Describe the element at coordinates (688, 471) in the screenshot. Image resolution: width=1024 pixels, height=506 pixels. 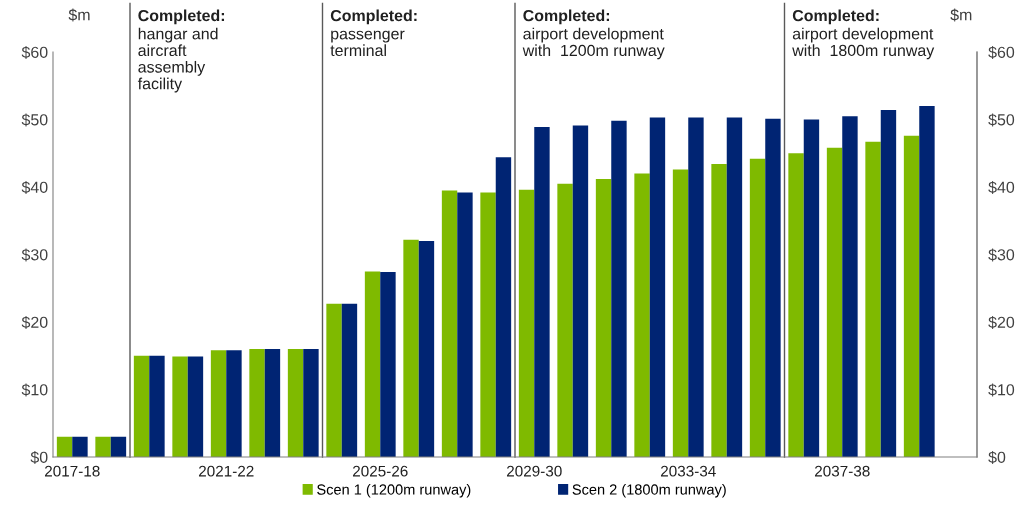
I see `x-tick-label: 2033-34` at that location.